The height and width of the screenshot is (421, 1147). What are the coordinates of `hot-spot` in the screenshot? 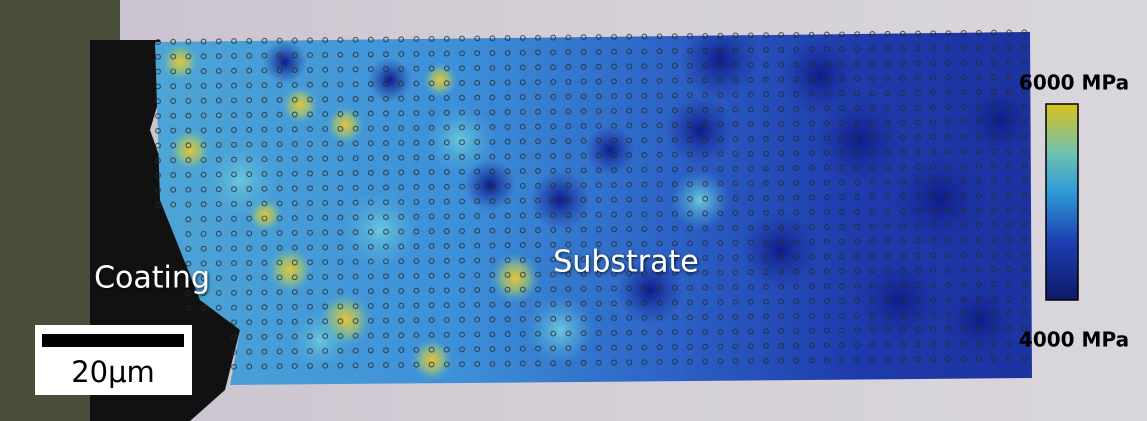 It's located at (432, 360).